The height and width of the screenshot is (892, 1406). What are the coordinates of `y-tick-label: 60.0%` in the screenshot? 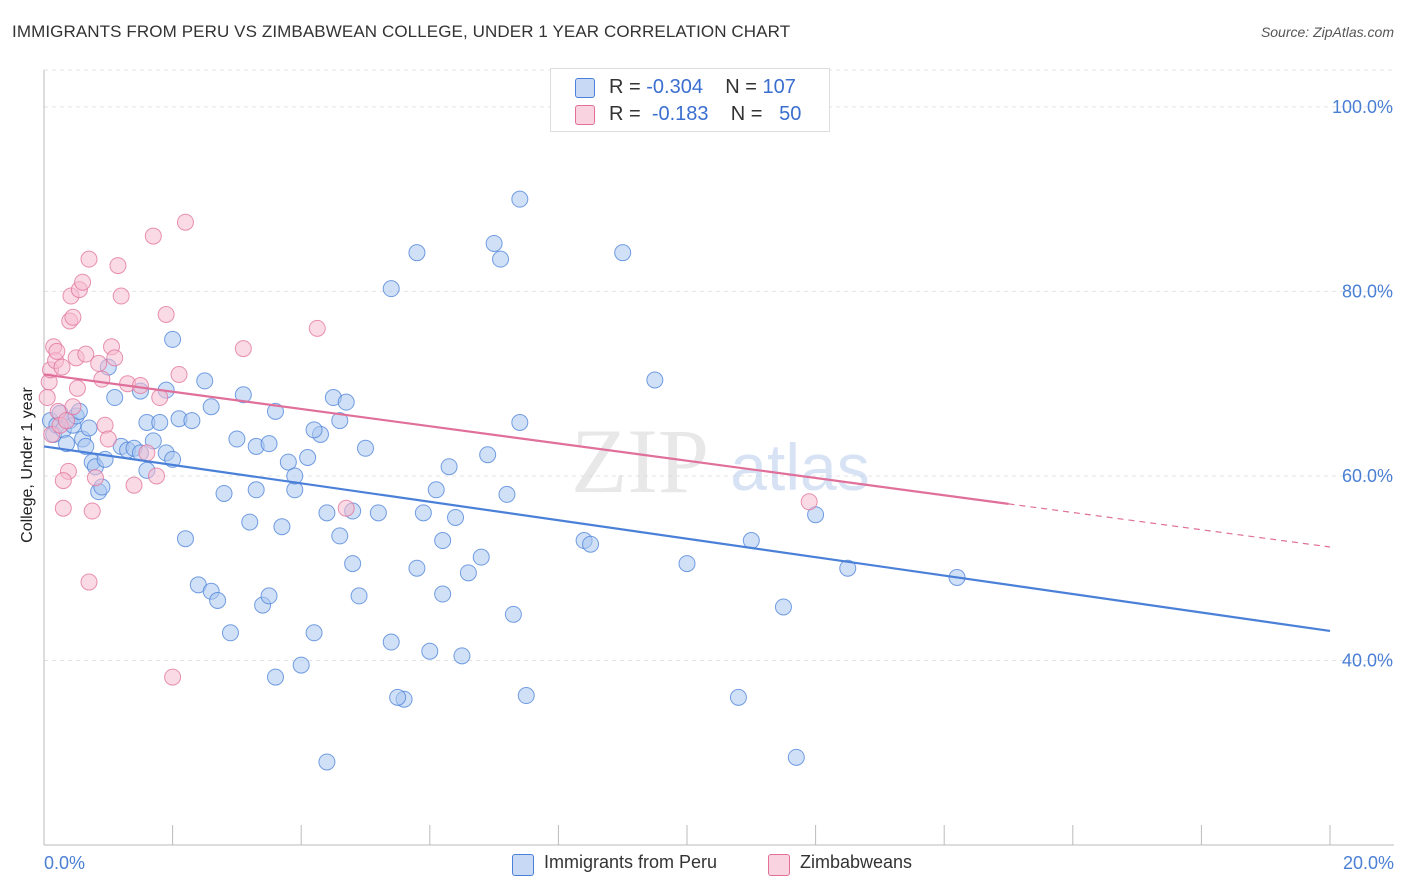 It's located at (1367, 476).